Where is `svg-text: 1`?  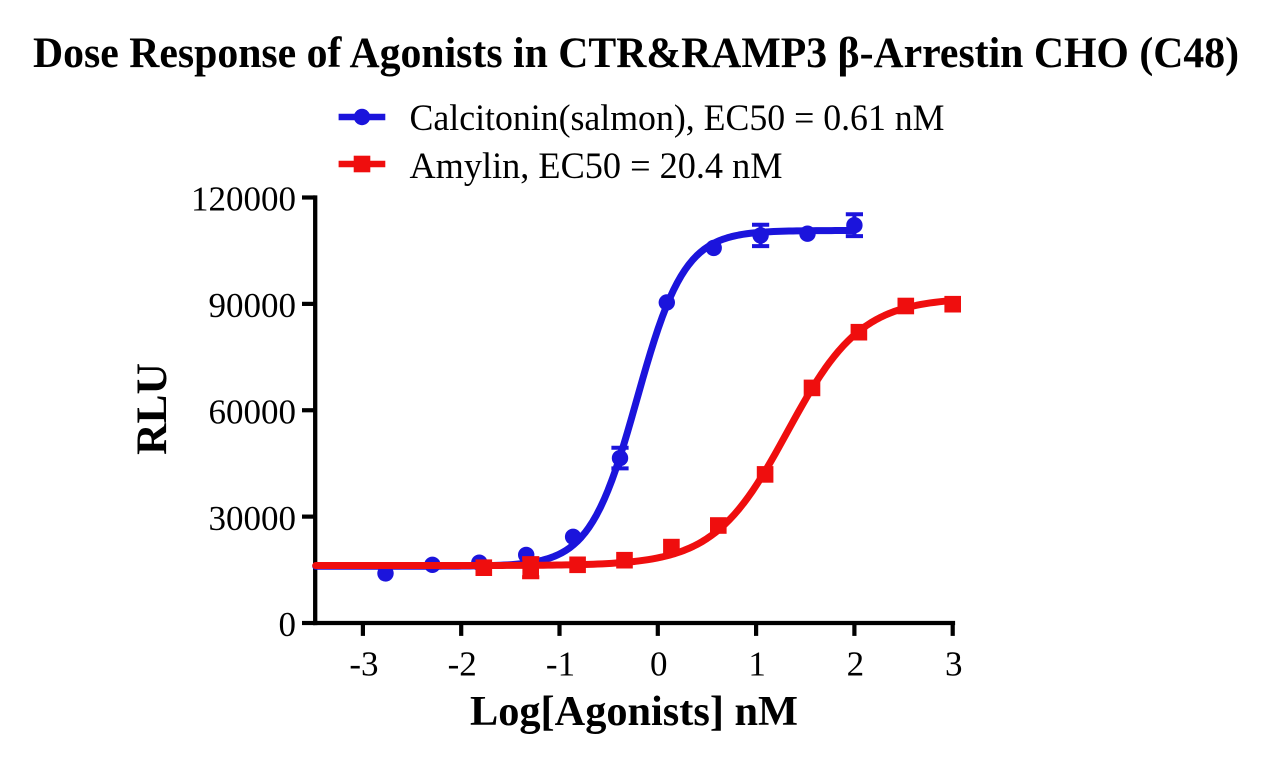 svg-text: 1 is located at coordinates (757, 664).